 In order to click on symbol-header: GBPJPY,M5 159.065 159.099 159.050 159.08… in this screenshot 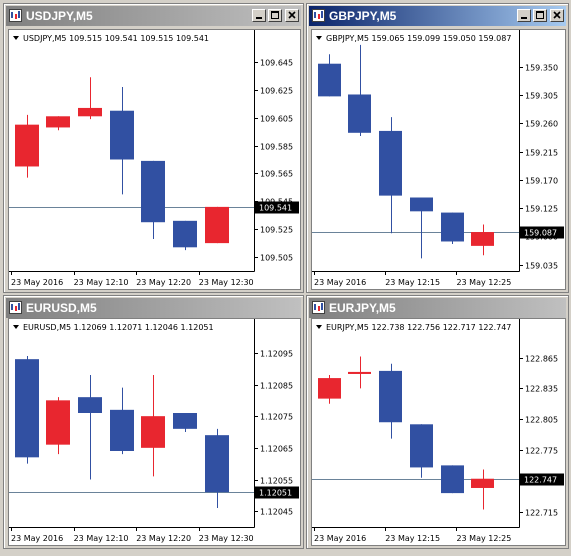, I will do `click(413, 38)`.